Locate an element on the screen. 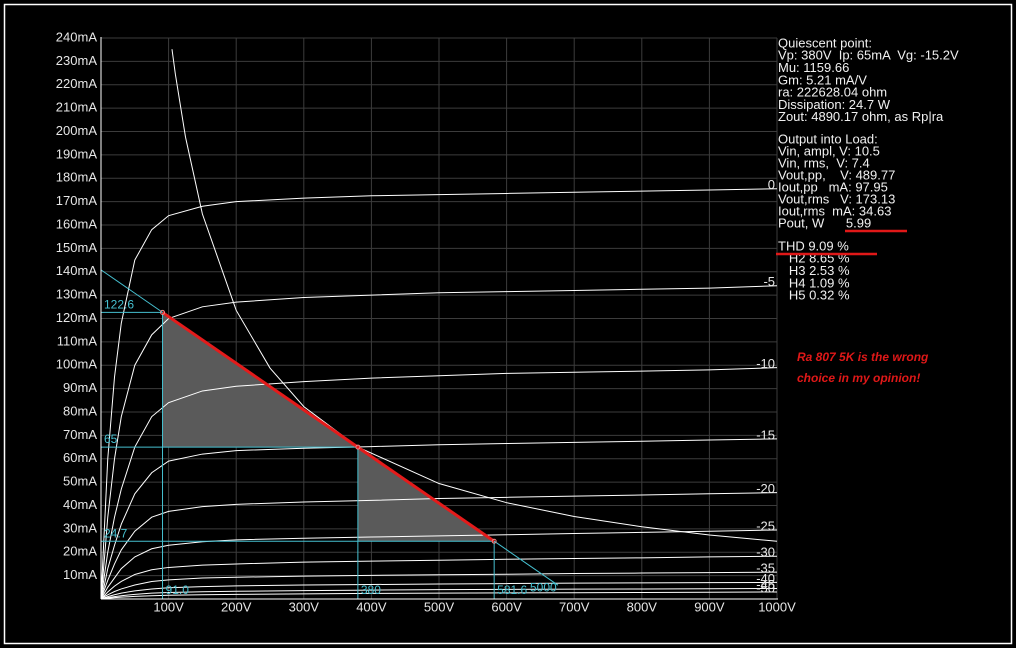 Image resolution: width=1016 pixels, height=648 pixels. x-tick-label: 500V is located at coordinates (439, 606).